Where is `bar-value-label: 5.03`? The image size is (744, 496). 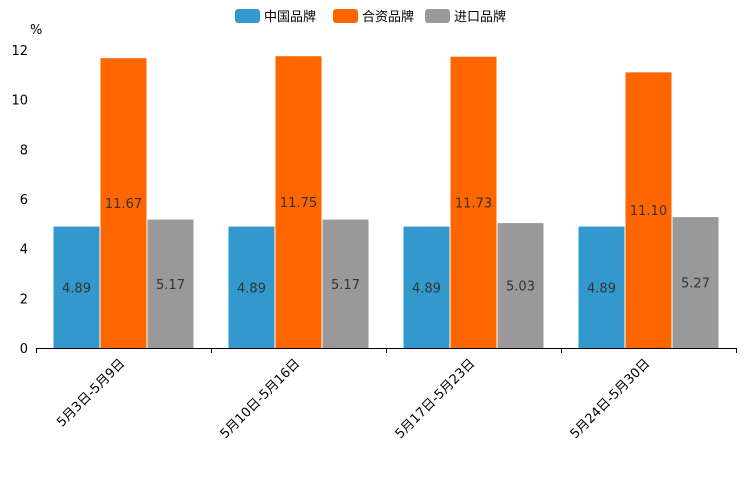 bar-value-label: 5.03 is located at coordinates (520, 287).